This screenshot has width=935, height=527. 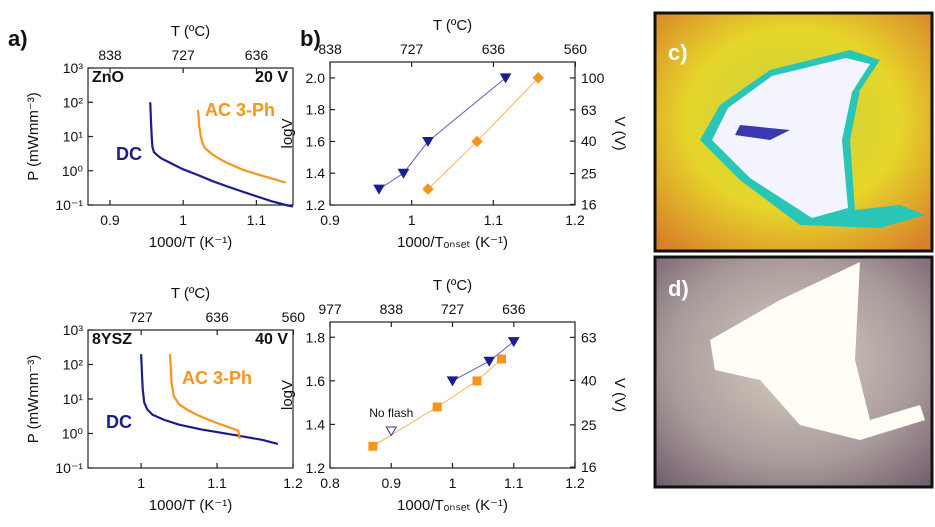 What do you see at coordinates (678, 52) in the screenshot?
I see `panel-label: c)` at bounding box center [678, 52].